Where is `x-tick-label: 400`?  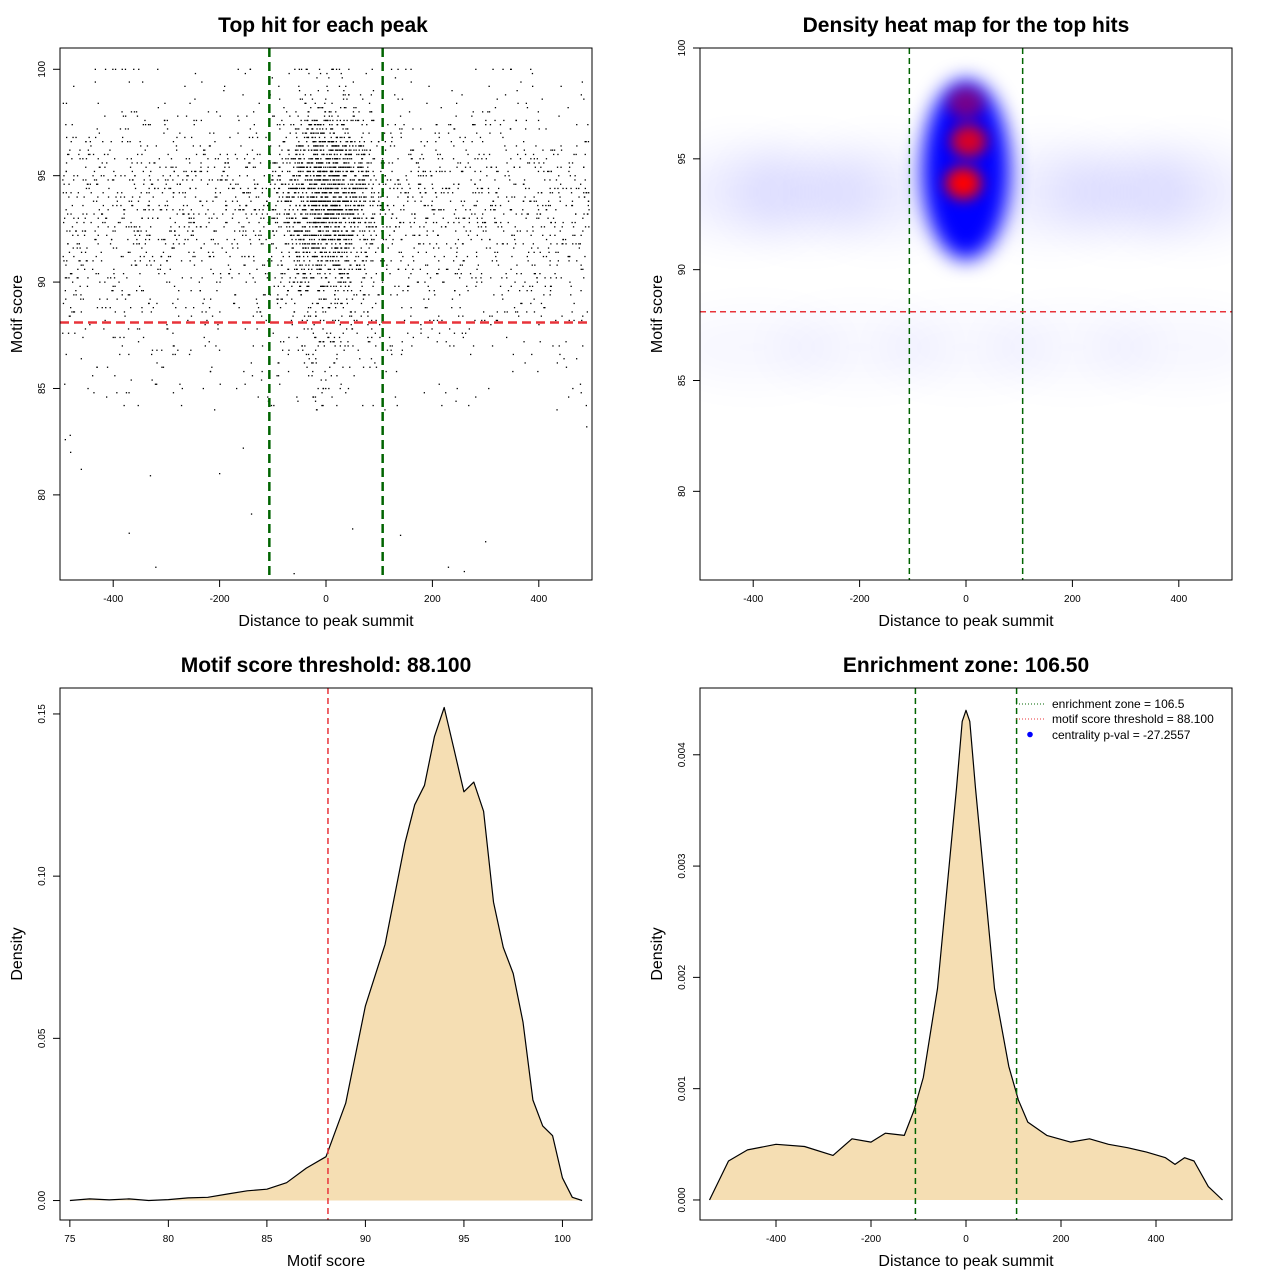
x-tick-label: 400 is located at coordinates (1156, 1239).